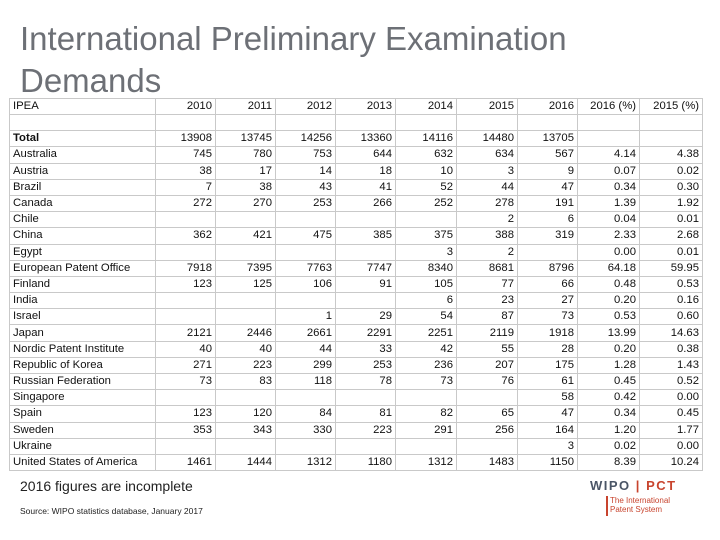  I want to click on value-cell: 58, so click(547, 398).